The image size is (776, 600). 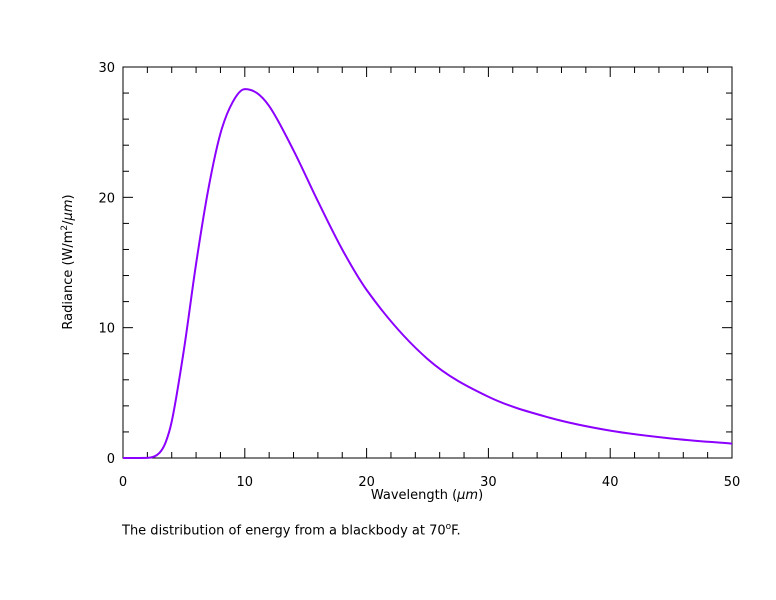 I want to click on x-tick-label: 10, so click(x=245, y=482).